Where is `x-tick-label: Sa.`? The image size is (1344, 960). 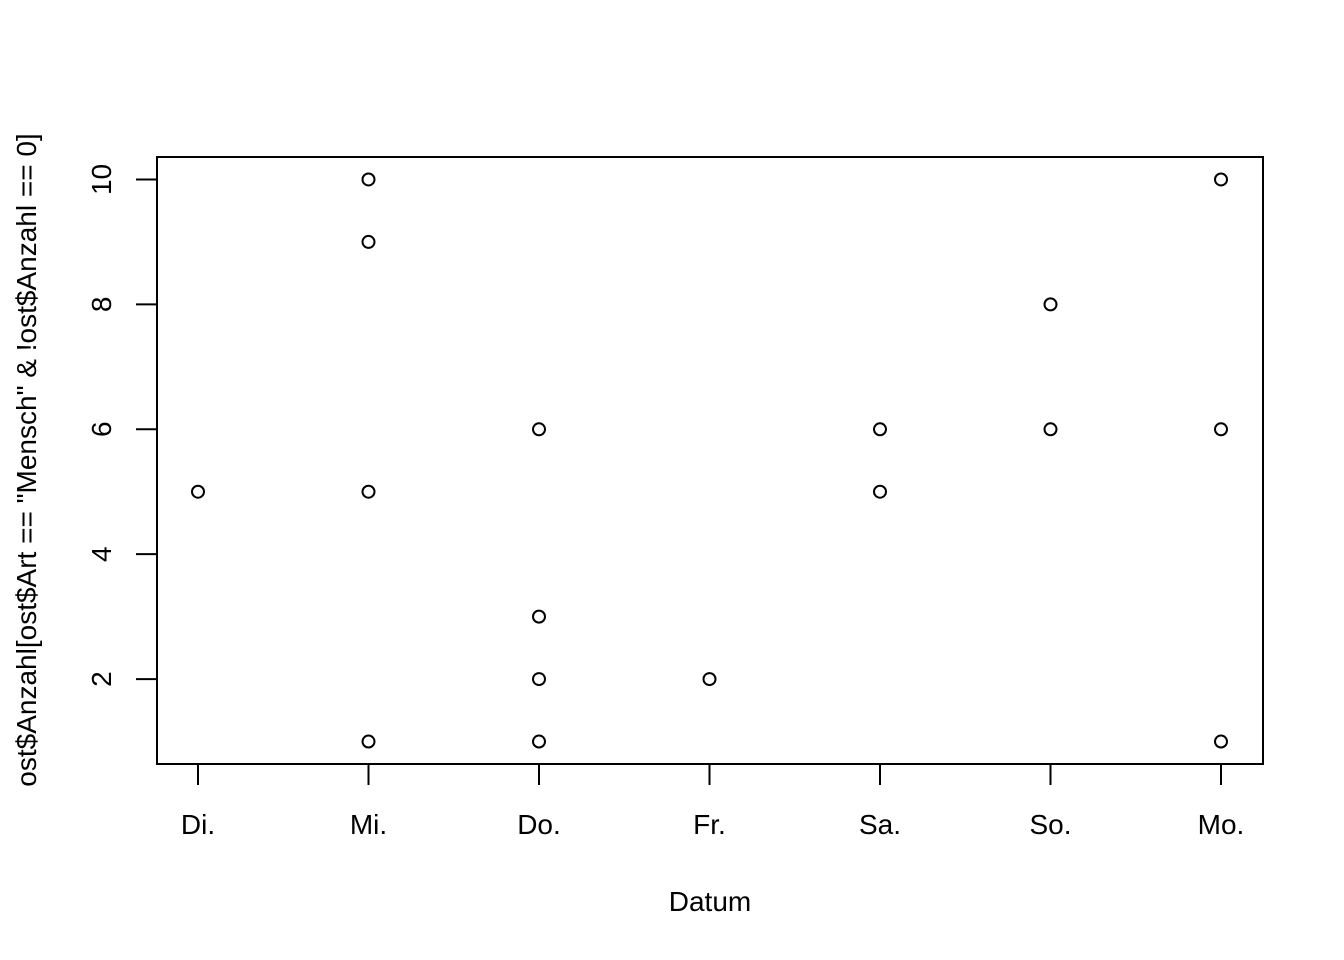 x-tick-label: Sa. is located at coordinates (880, 824).